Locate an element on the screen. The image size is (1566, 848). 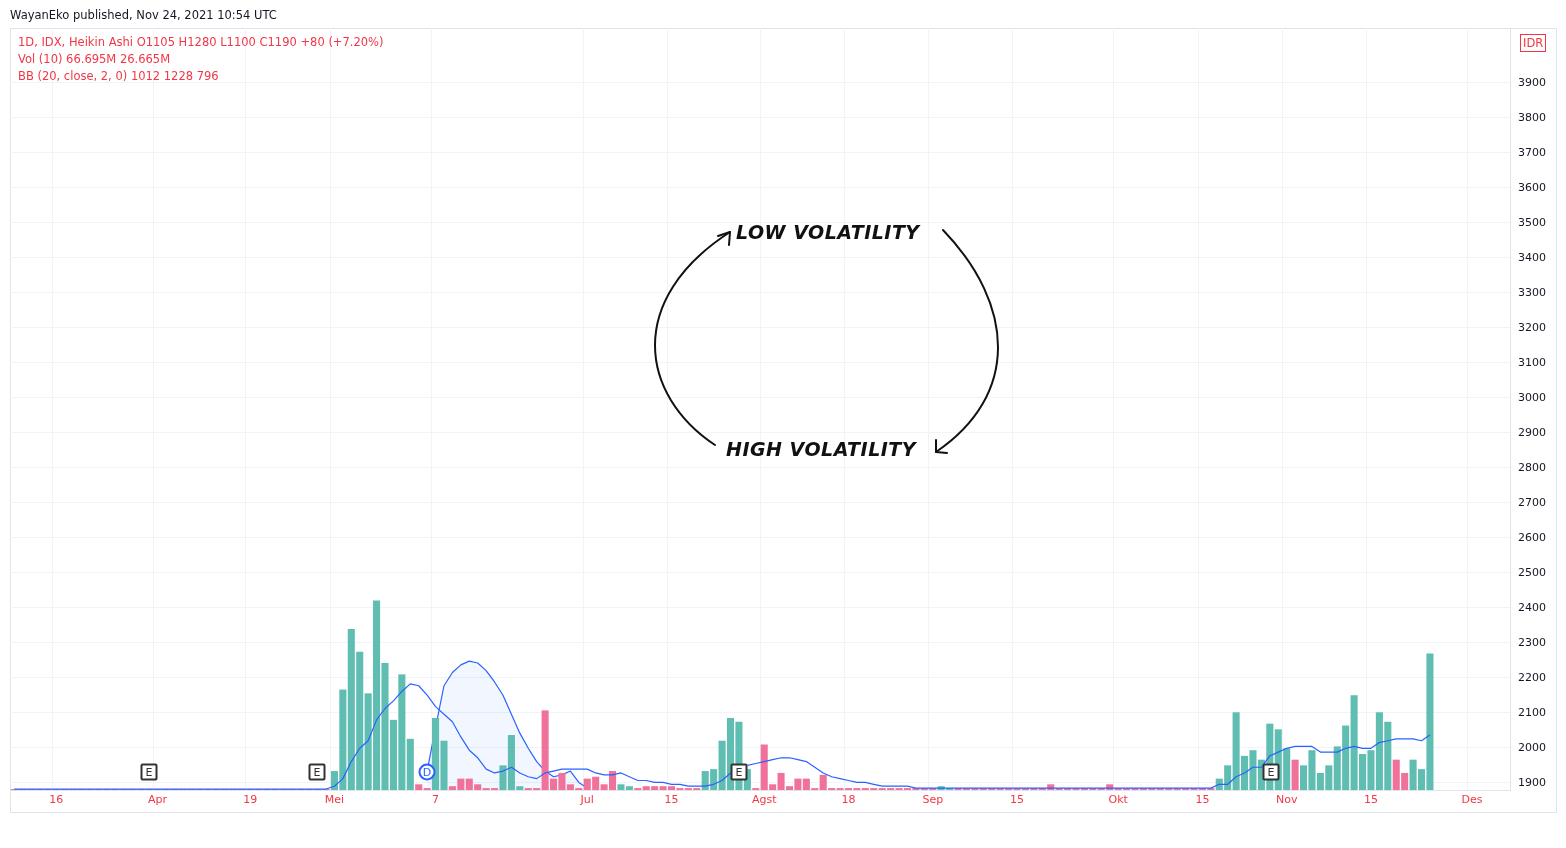
x-tick-label: 7 is located at coordinates (436, 800).